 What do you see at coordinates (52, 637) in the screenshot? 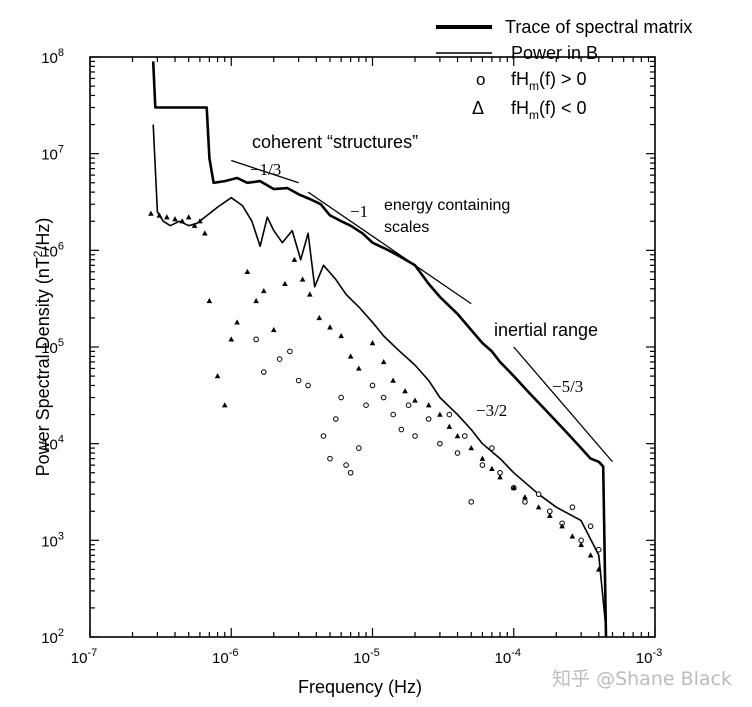
I see `y-tick-label: 10²` at bounding box center [52, 637].